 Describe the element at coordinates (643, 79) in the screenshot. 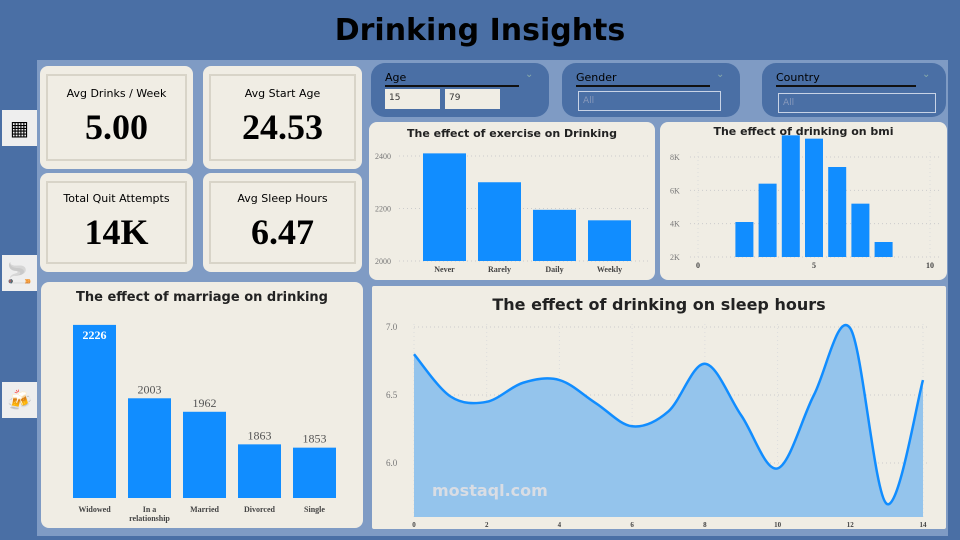

I see `gender-slicer-title: Gender` at that location.